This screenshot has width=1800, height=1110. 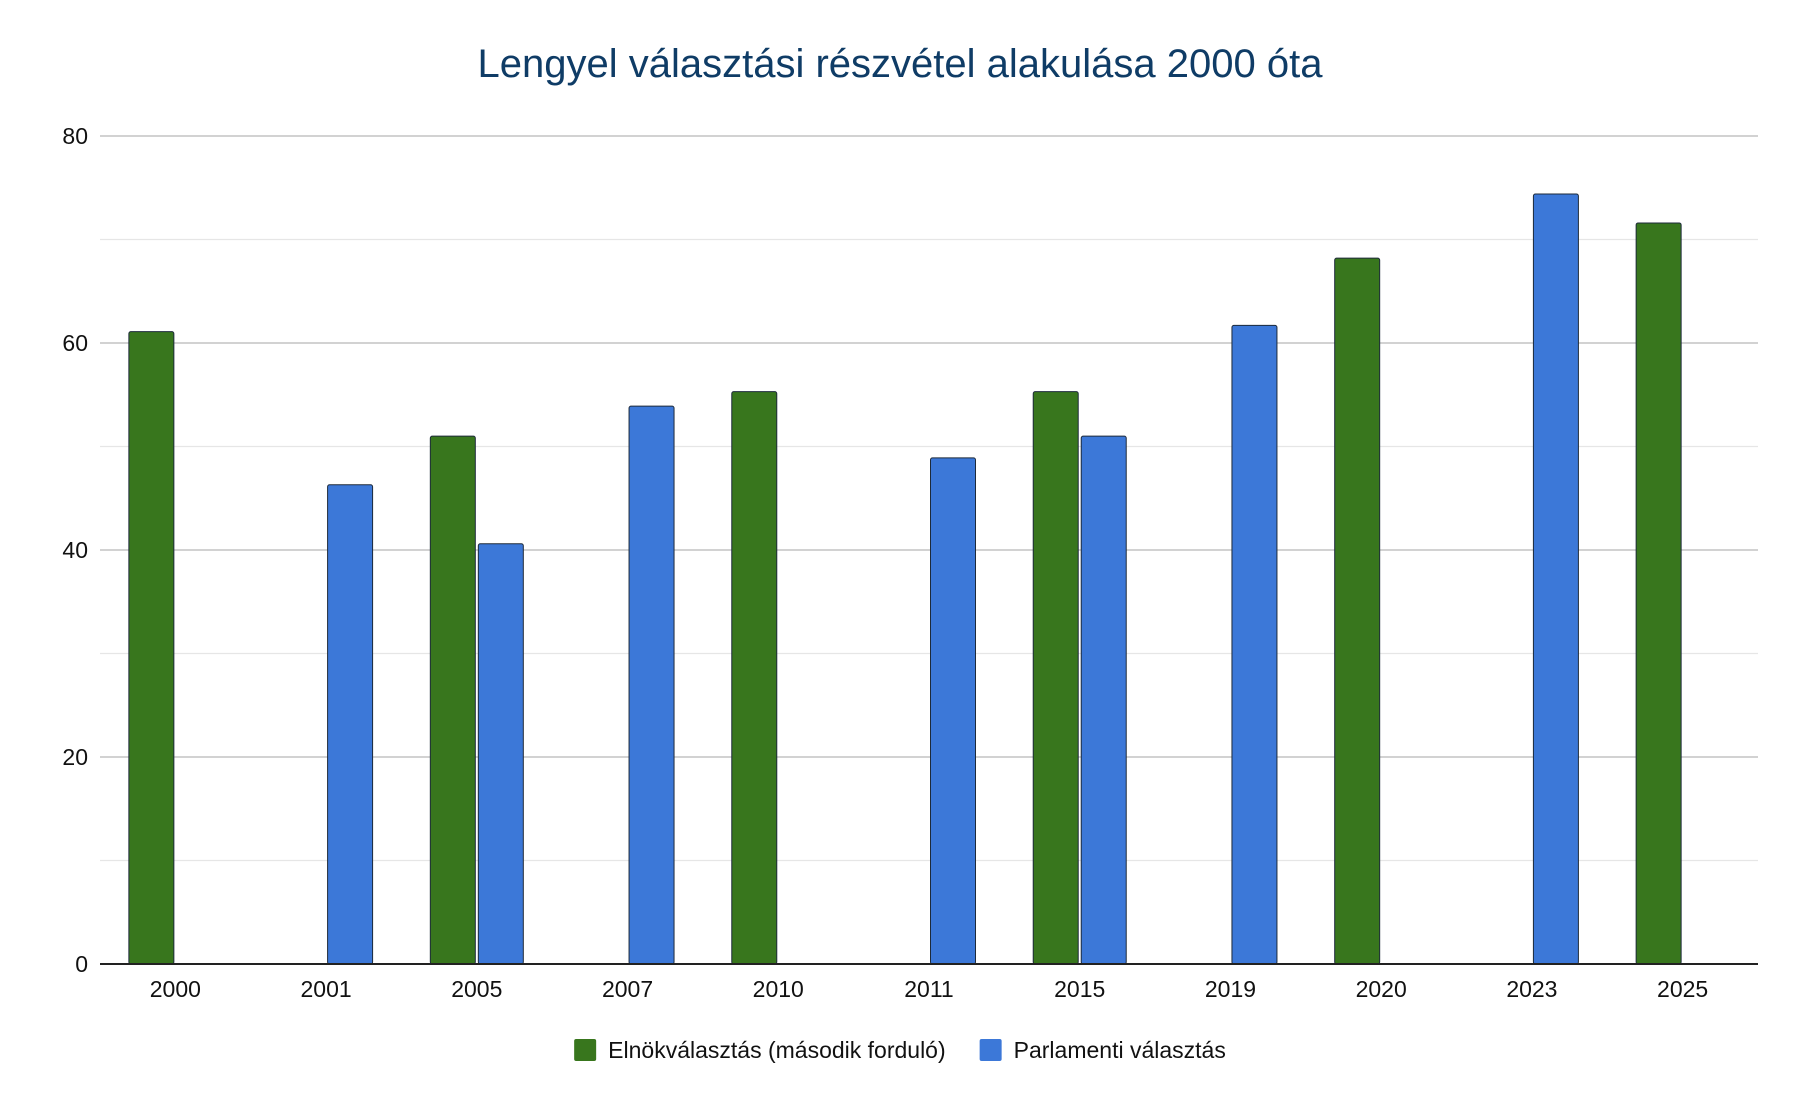 What do you see at coordinates (1531, 989) in the screenshot?
I see `x-tick-label: 2023` at bounding box center [1531, 989].